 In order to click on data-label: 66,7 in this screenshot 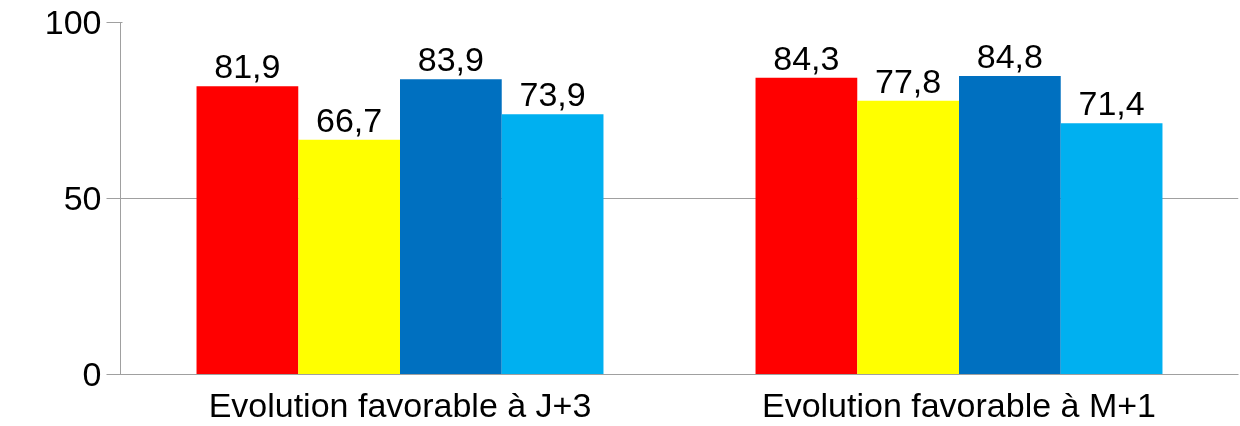, I will do `click(349, 119)`.